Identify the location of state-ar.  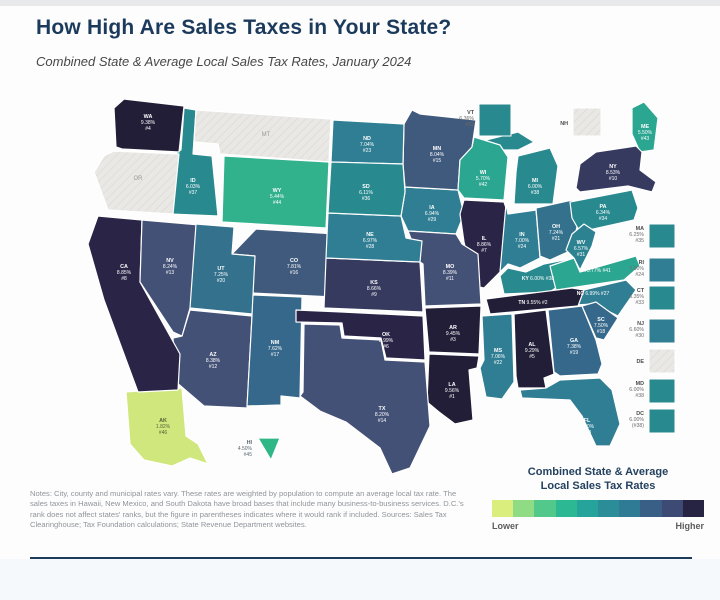
(453, 330).